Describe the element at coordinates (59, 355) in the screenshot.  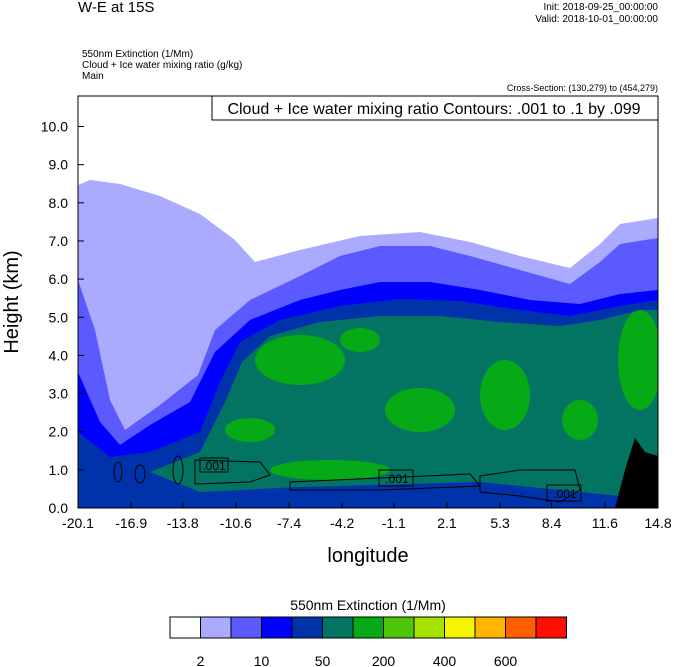
I see `y-tick-label: 4.0` at that location.